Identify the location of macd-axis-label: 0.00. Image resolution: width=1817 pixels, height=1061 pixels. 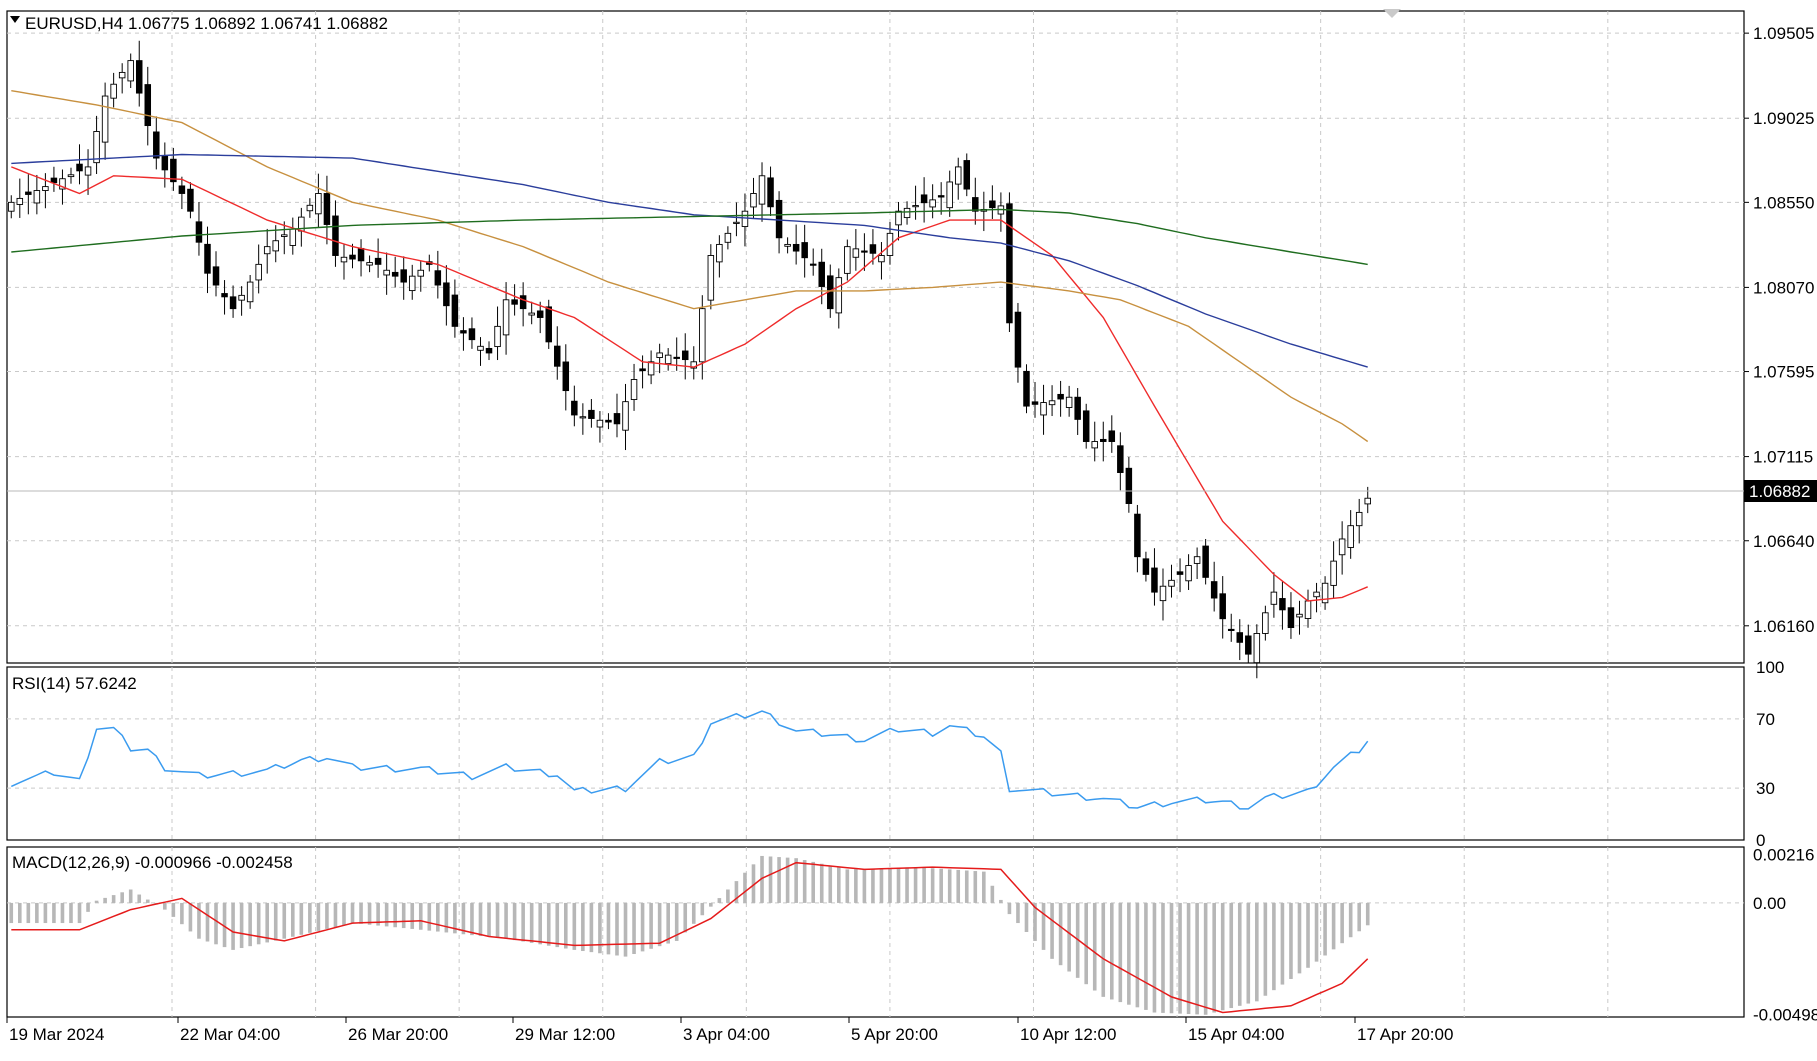
(1769, 903).